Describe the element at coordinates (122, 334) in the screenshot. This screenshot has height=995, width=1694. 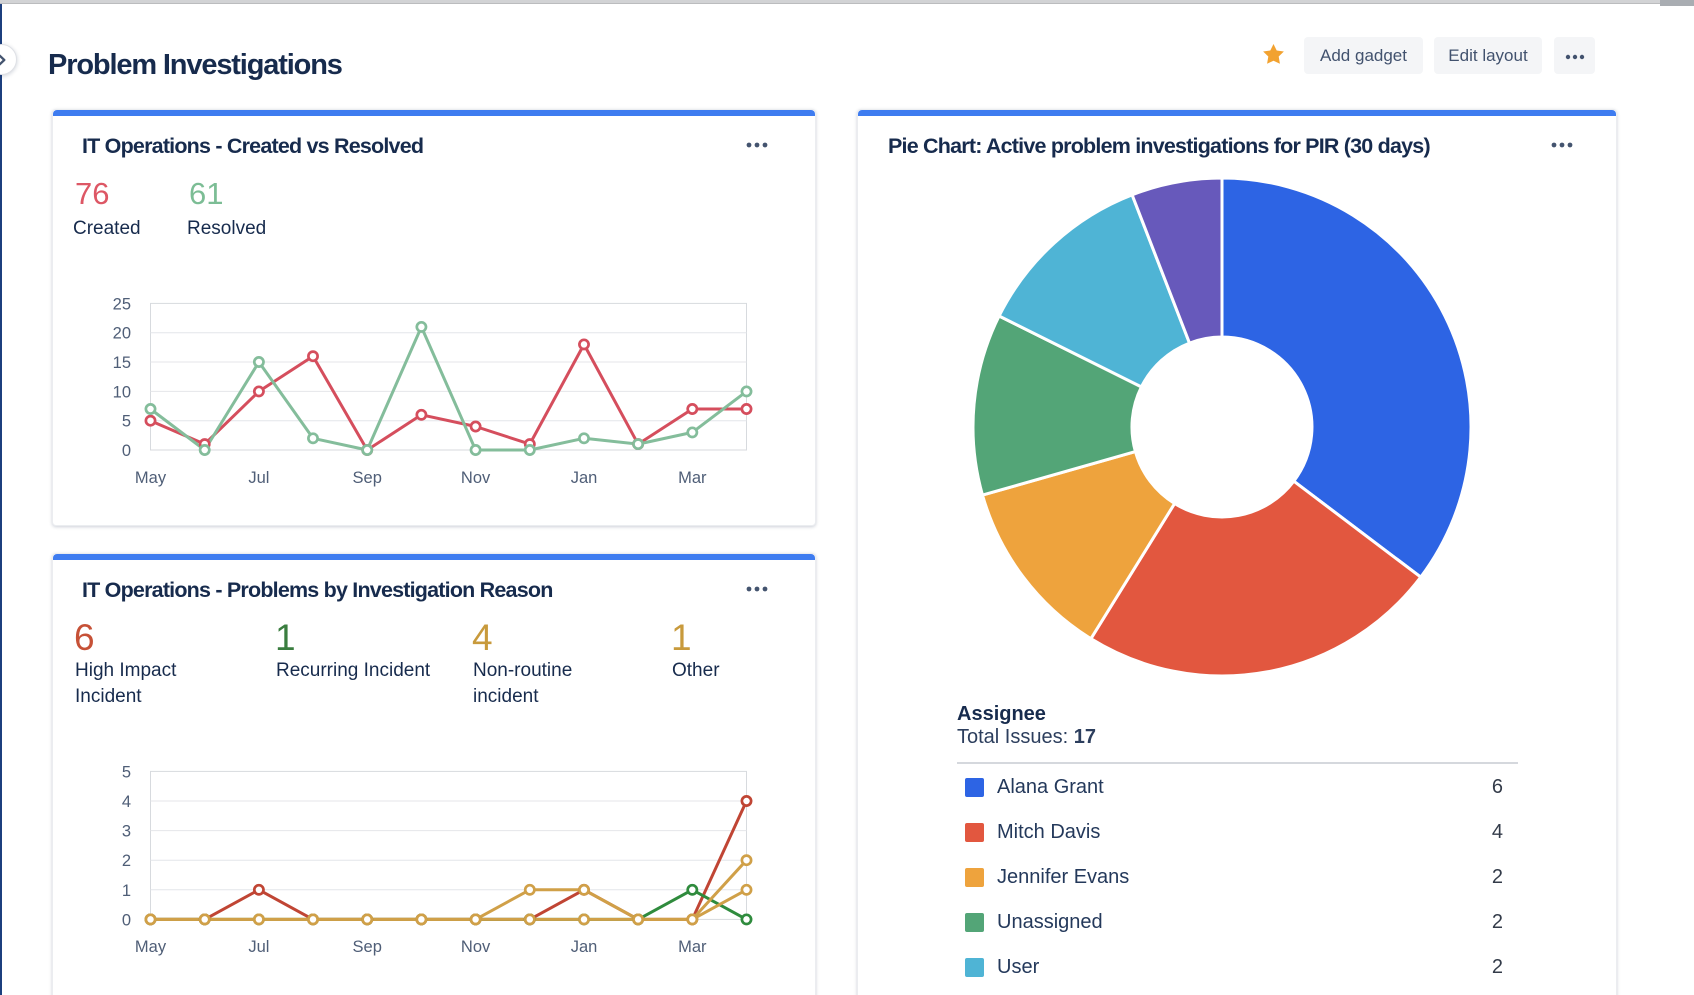
I see `svg-text: 20` at that location.